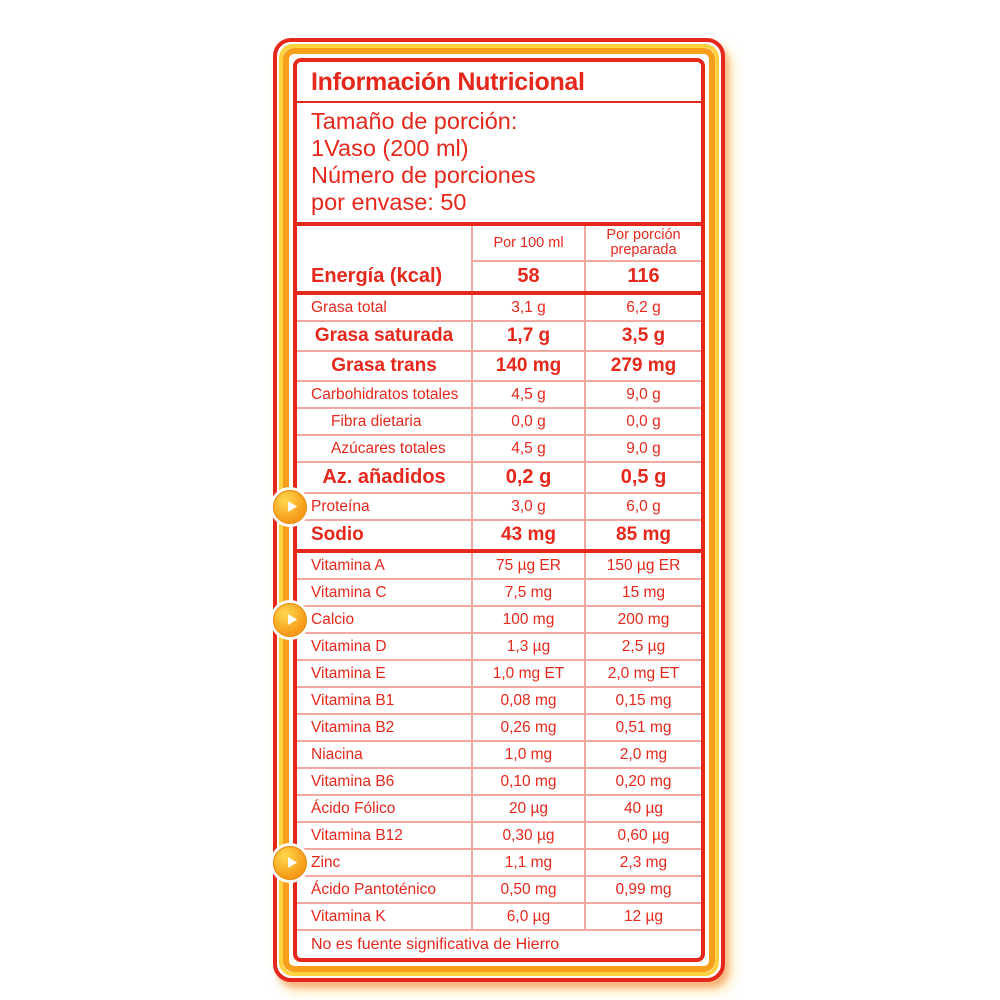  I want to click on serving-line: por envase: 50, so click(389, 202).